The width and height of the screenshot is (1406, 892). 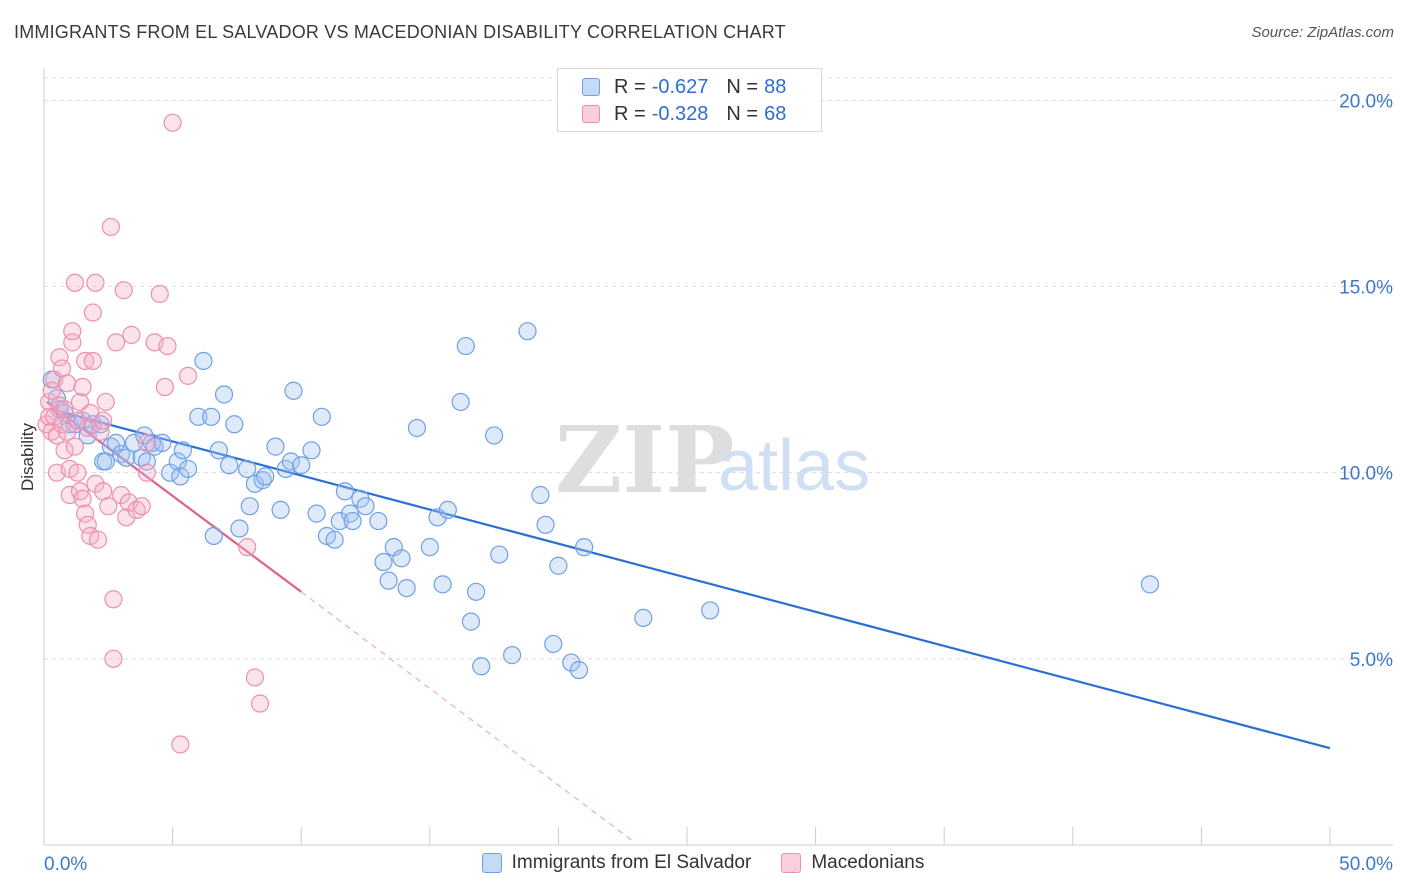 I want to click on legend-row-el-salvador: R = -0.627 N = 88, so click(x=684, y=87).